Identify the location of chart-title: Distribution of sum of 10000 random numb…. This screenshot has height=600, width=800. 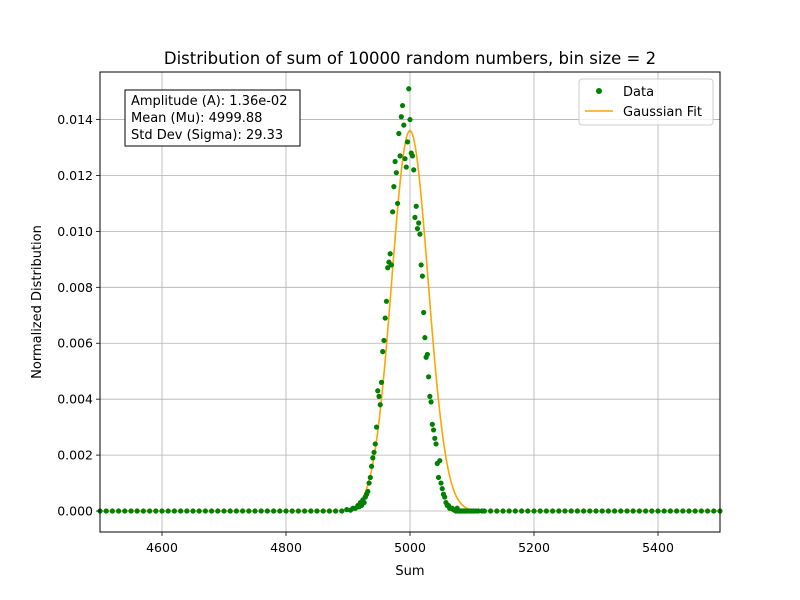
(410, 58).